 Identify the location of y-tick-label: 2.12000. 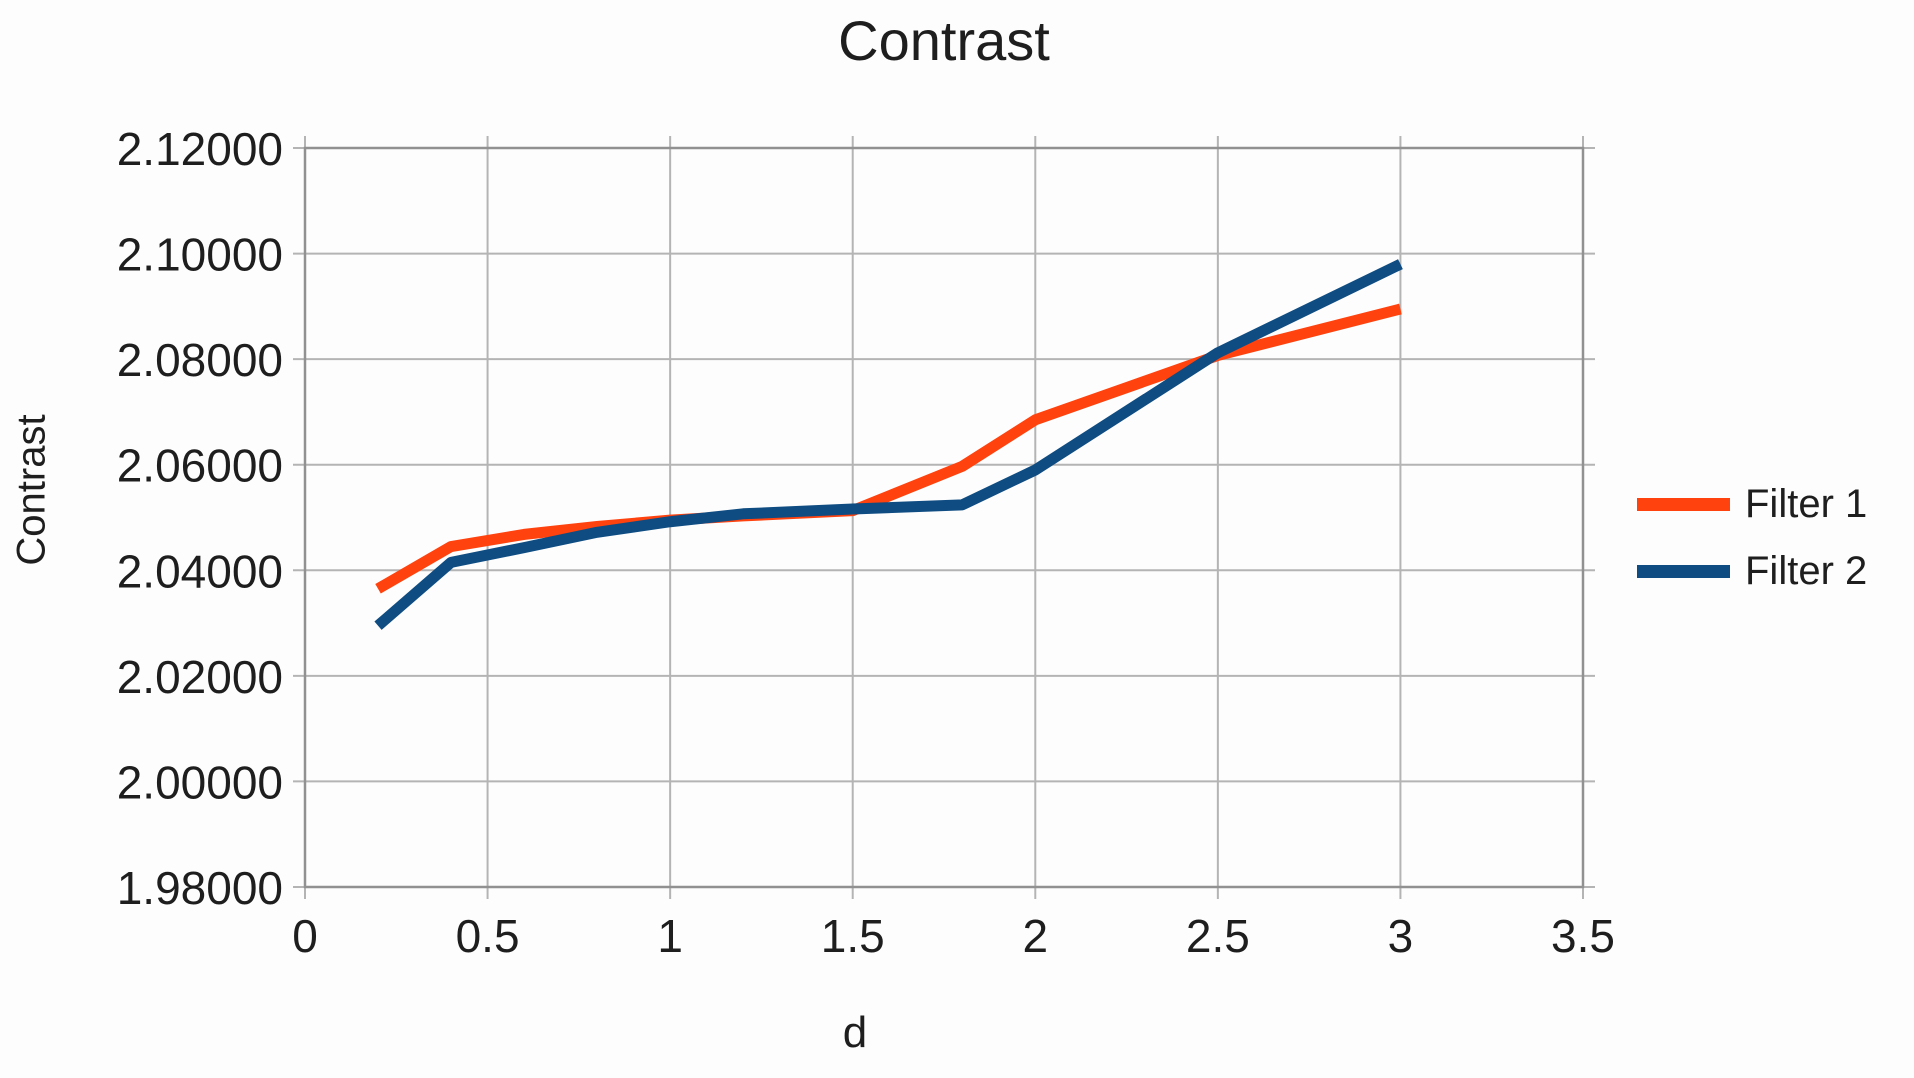
(200, 149).